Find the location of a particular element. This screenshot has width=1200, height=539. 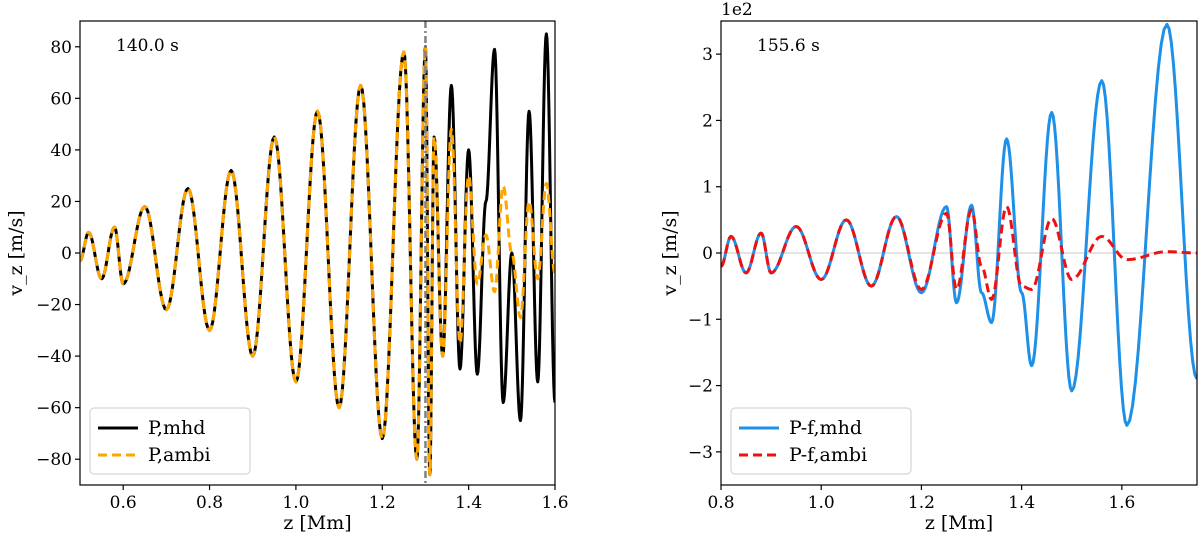

legend-label-P,mhd: P,mhd is located at coordinates (176, 428).